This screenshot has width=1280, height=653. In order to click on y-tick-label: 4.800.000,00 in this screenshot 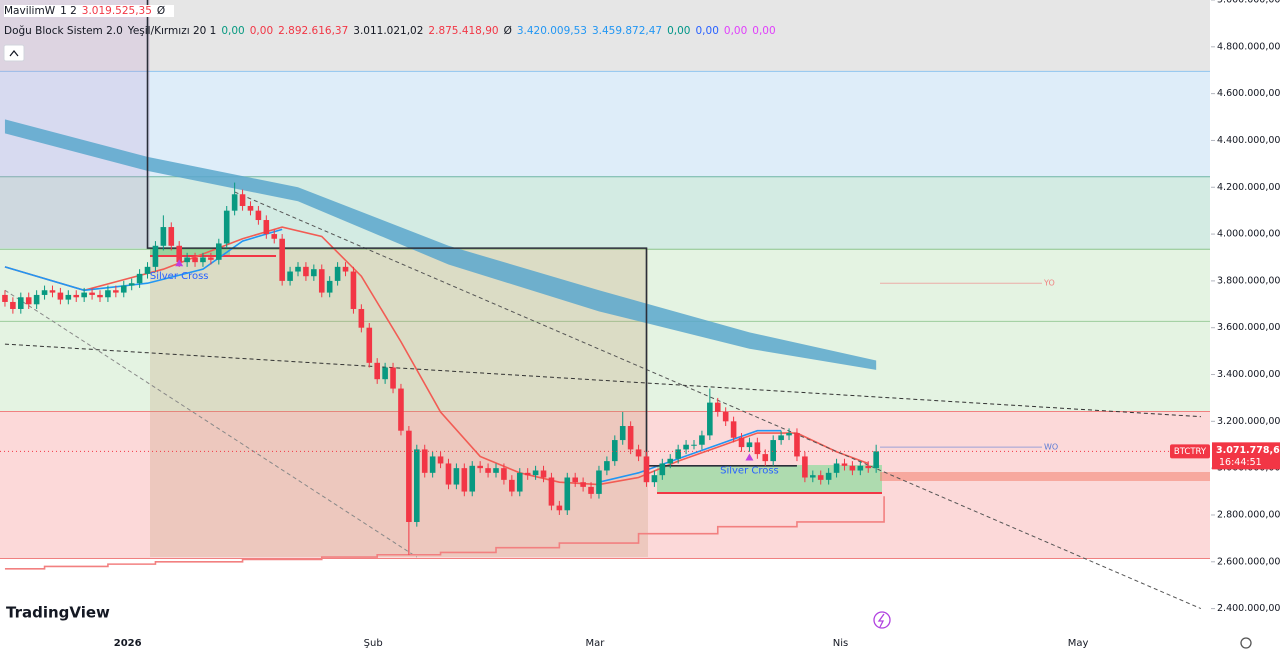, I will do `click(1248, 46)`.